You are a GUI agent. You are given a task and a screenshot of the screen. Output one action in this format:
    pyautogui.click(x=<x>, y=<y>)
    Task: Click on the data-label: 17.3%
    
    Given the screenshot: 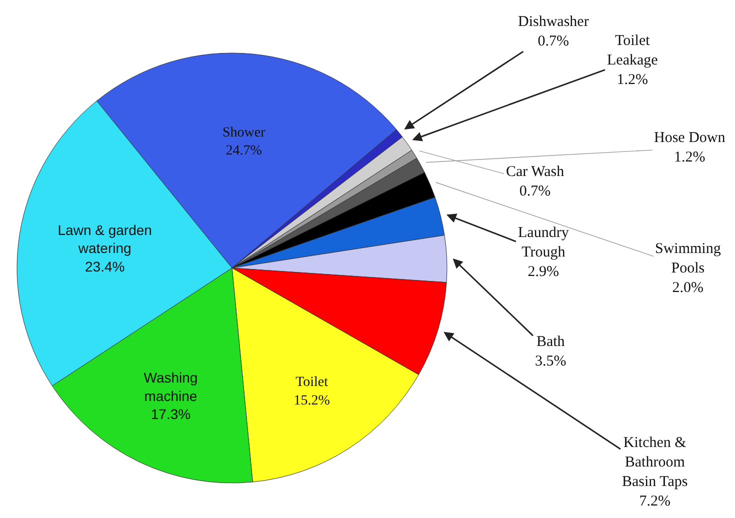 What is the action you would take?
    pyautogui.click(x=170, y=414)
    